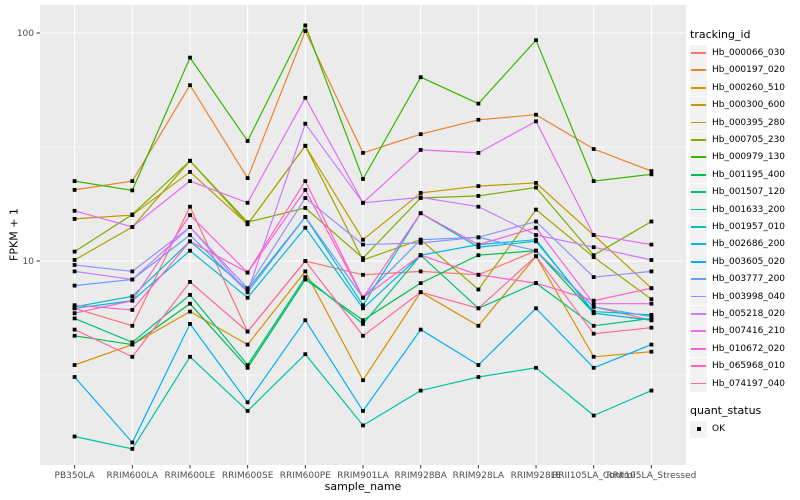 The image size is (800, 500). What do you see at coordinates (306, 476) in the screenshot?
I see `x-tick-label: RRIM600PE` at bounding box center [306, 476].